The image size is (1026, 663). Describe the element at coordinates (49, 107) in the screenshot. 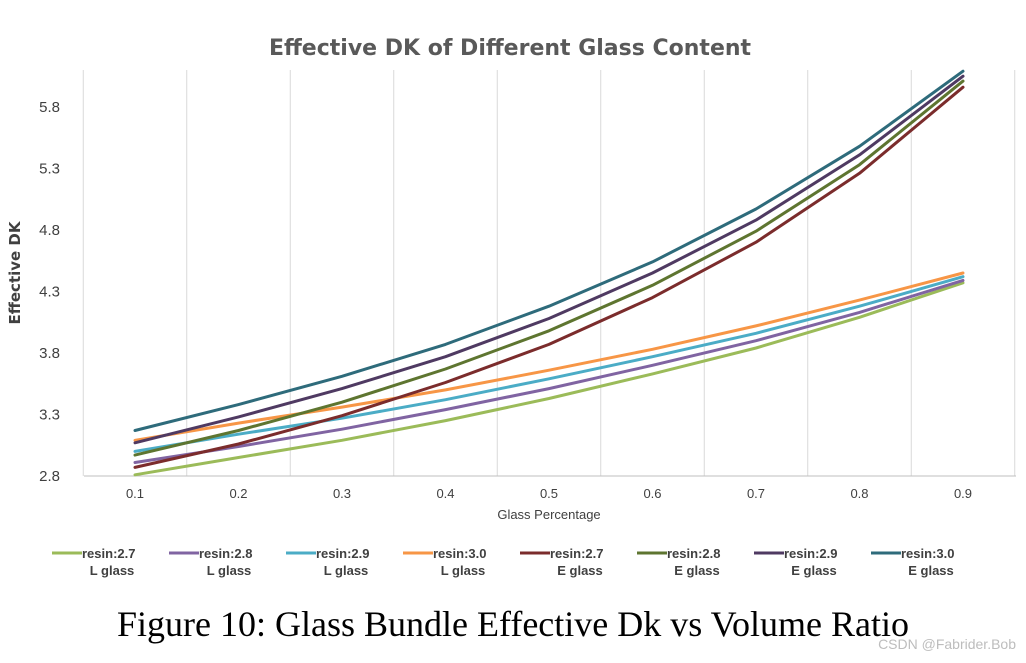

I see `y-tick-label: 5.8` at that location.